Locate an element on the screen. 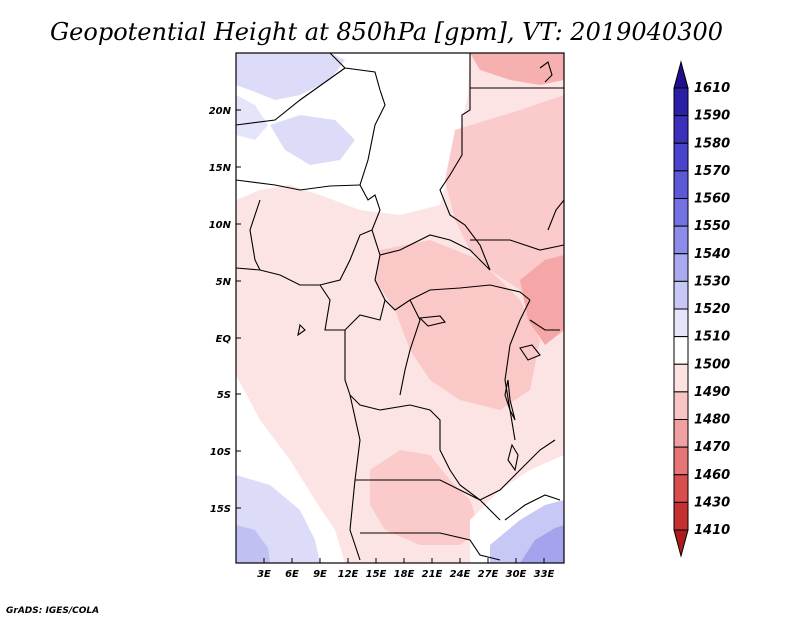  lat-tick-label: 15N is located at coordinates (220, 168).